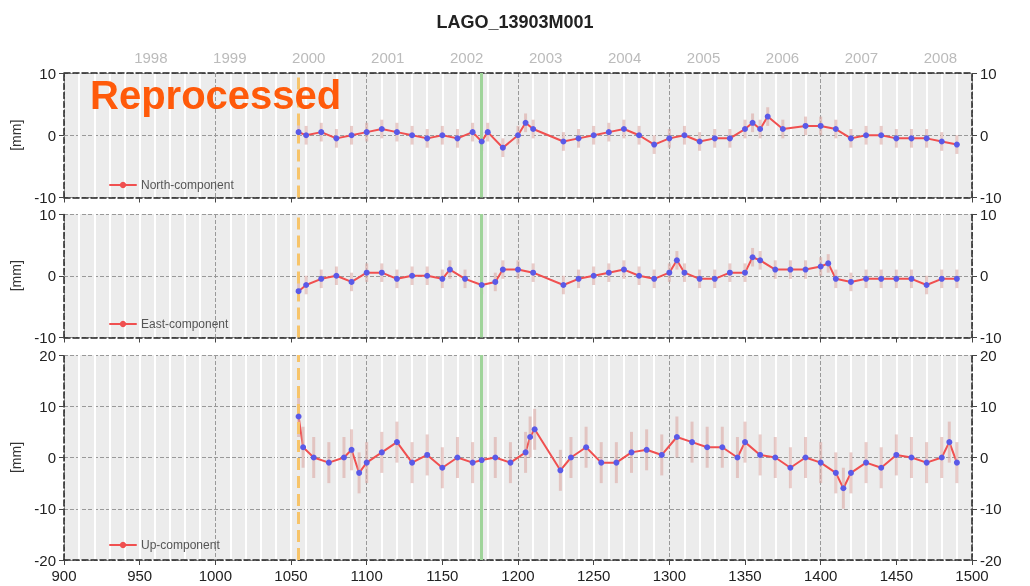 The image size is (1030, 586). Describe the element at coordinates (669, 575) in the screenshot. I see `x-tick-label: 1300` at that location.